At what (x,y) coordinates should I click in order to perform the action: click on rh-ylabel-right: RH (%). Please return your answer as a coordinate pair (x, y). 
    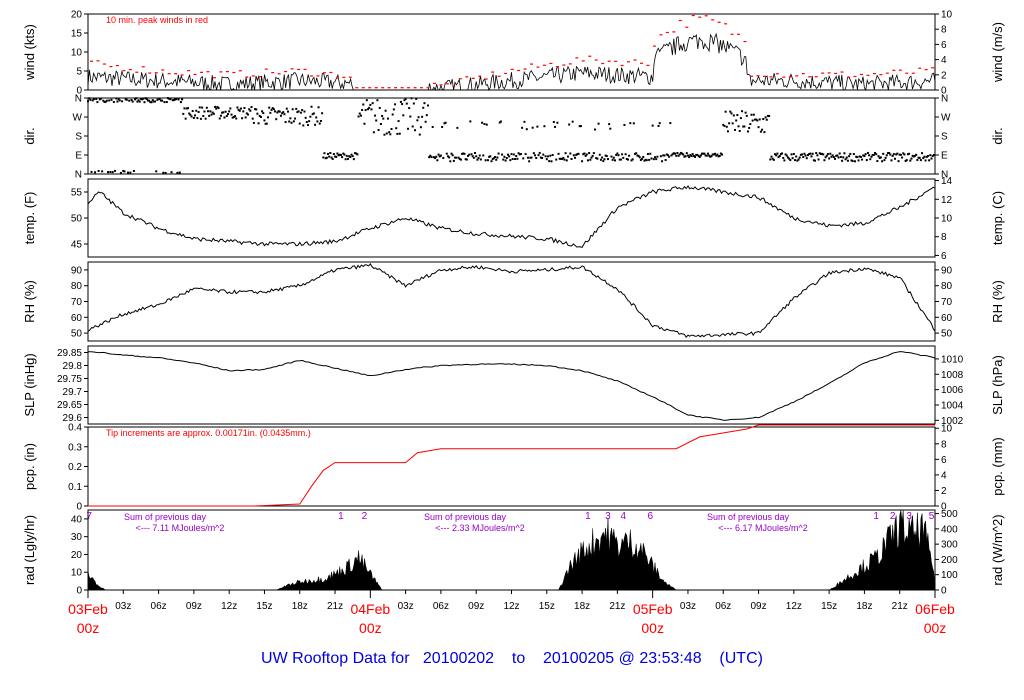
    Looking at the image, I should click on (997, 301).